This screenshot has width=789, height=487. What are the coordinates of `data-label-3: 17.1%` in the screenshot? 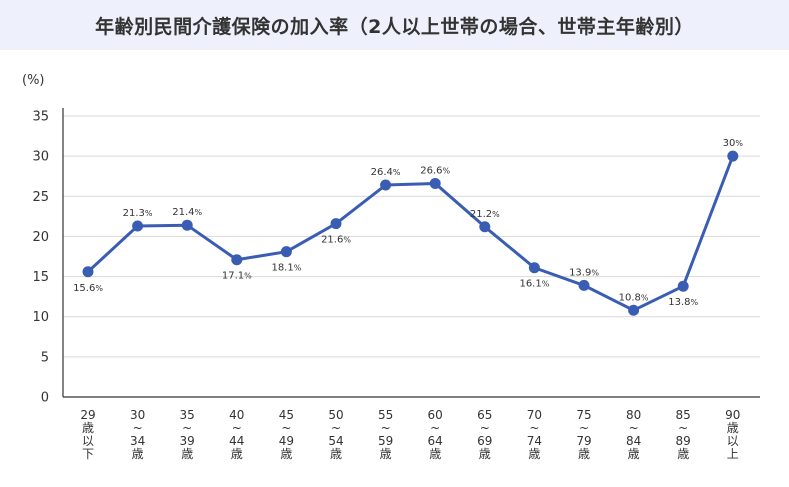 It's located at (237, 276).